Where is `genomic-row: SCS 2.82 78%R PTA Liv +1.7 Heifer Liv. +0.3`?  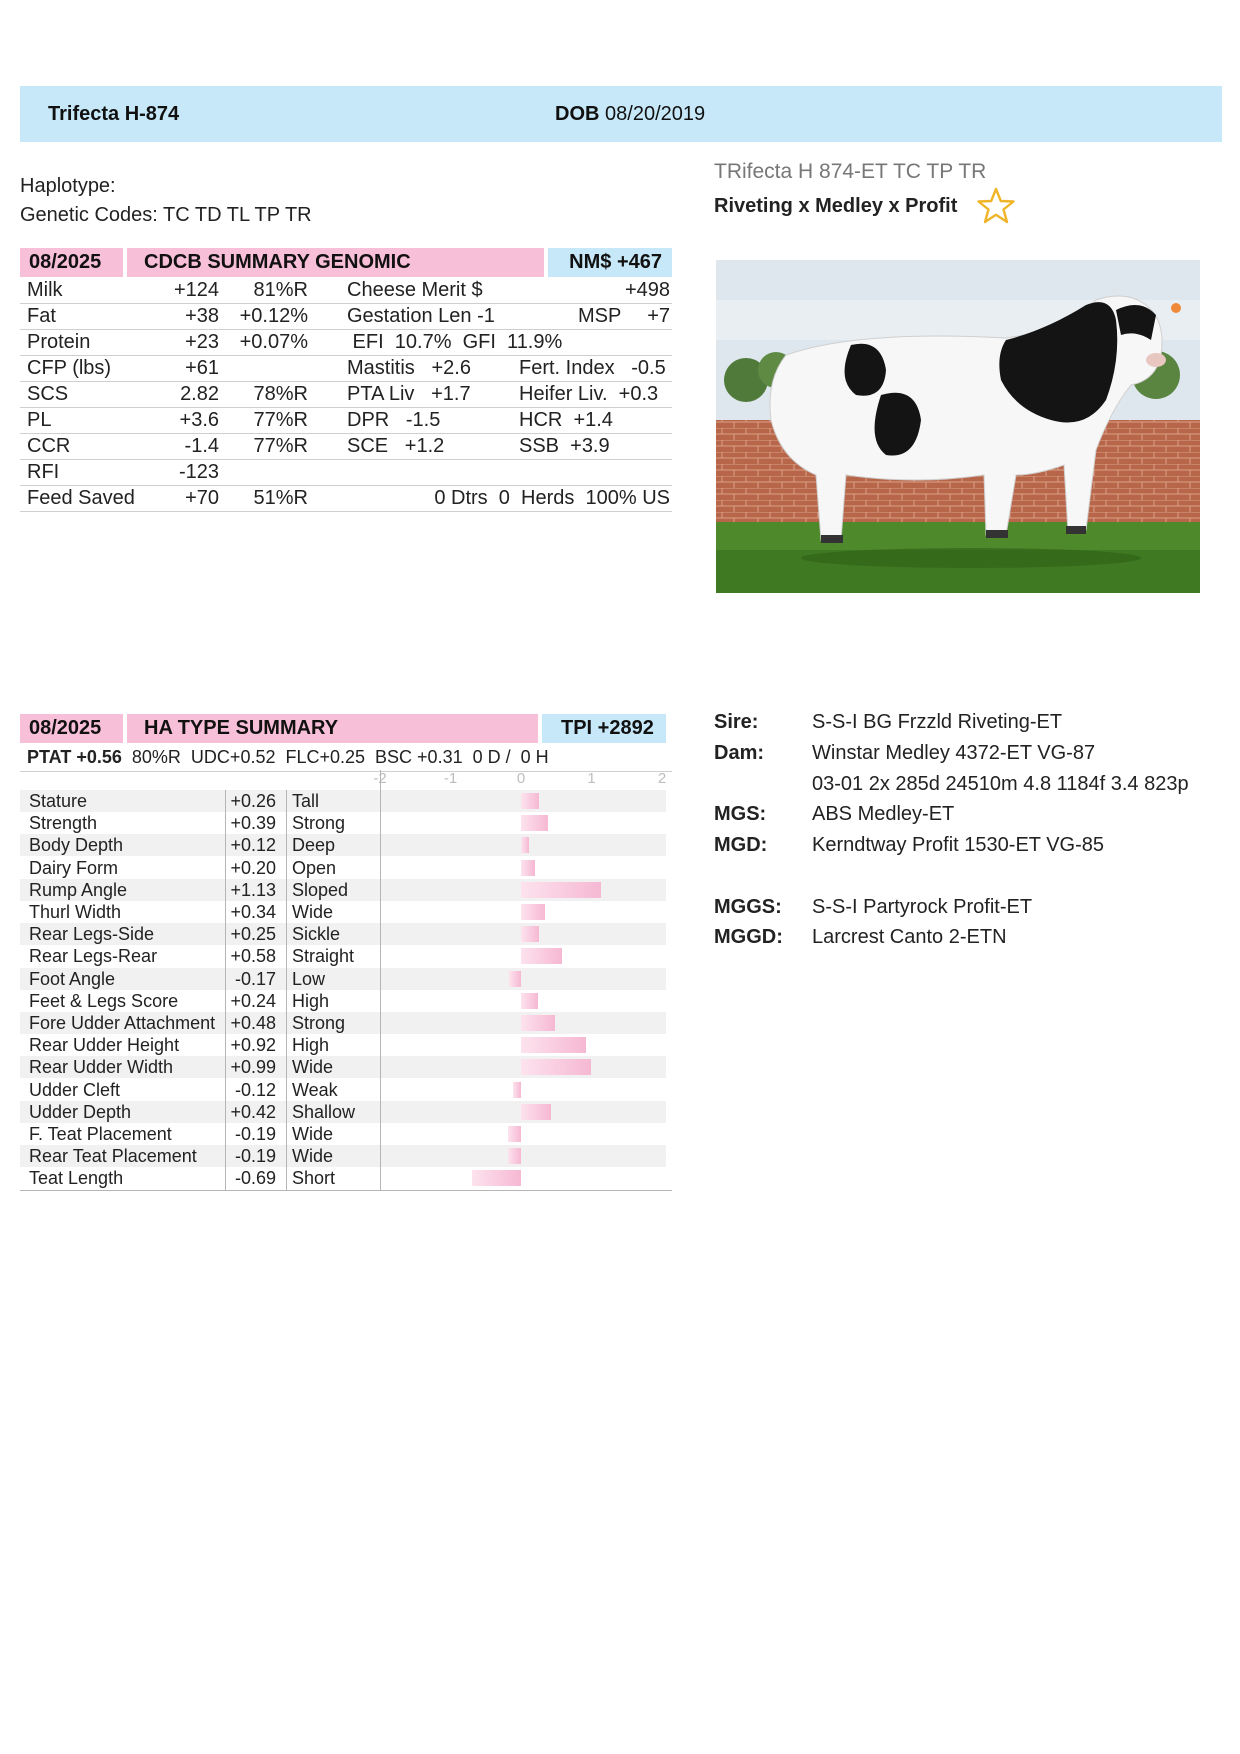 genomic-row: SCS 2.82 78%R PTA Liv +1.7 Heifer Liv. +0.3 is located at coordinates (346, 394).